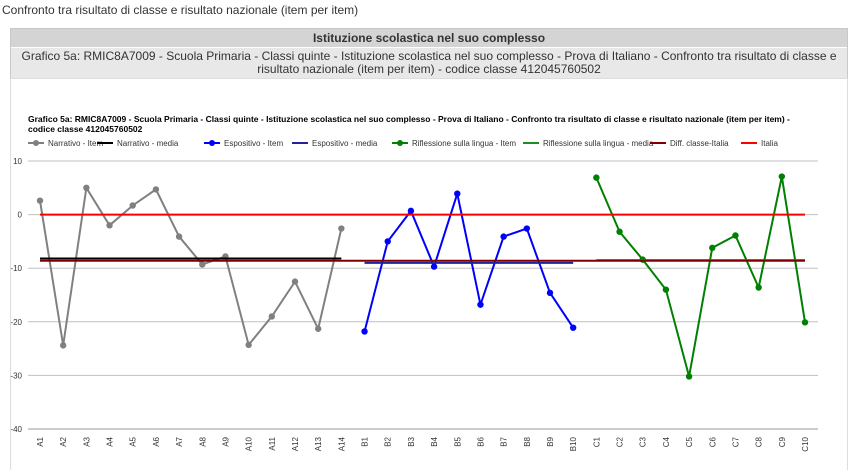 This screenshot has height=470, width=850. I want to click on x-tick-label: C8, so click(759, 441).